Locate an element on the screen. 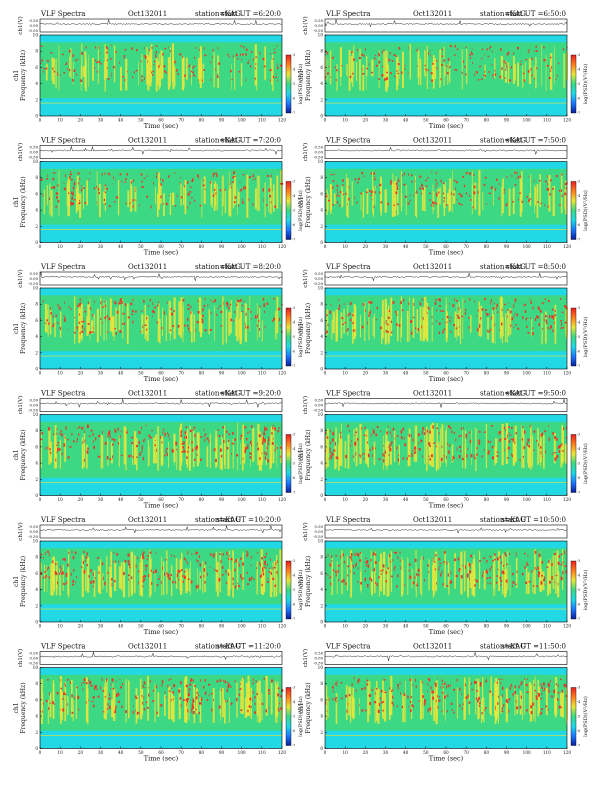  voltage-tick-label: 0.50 is located at coordinates (34, 400).